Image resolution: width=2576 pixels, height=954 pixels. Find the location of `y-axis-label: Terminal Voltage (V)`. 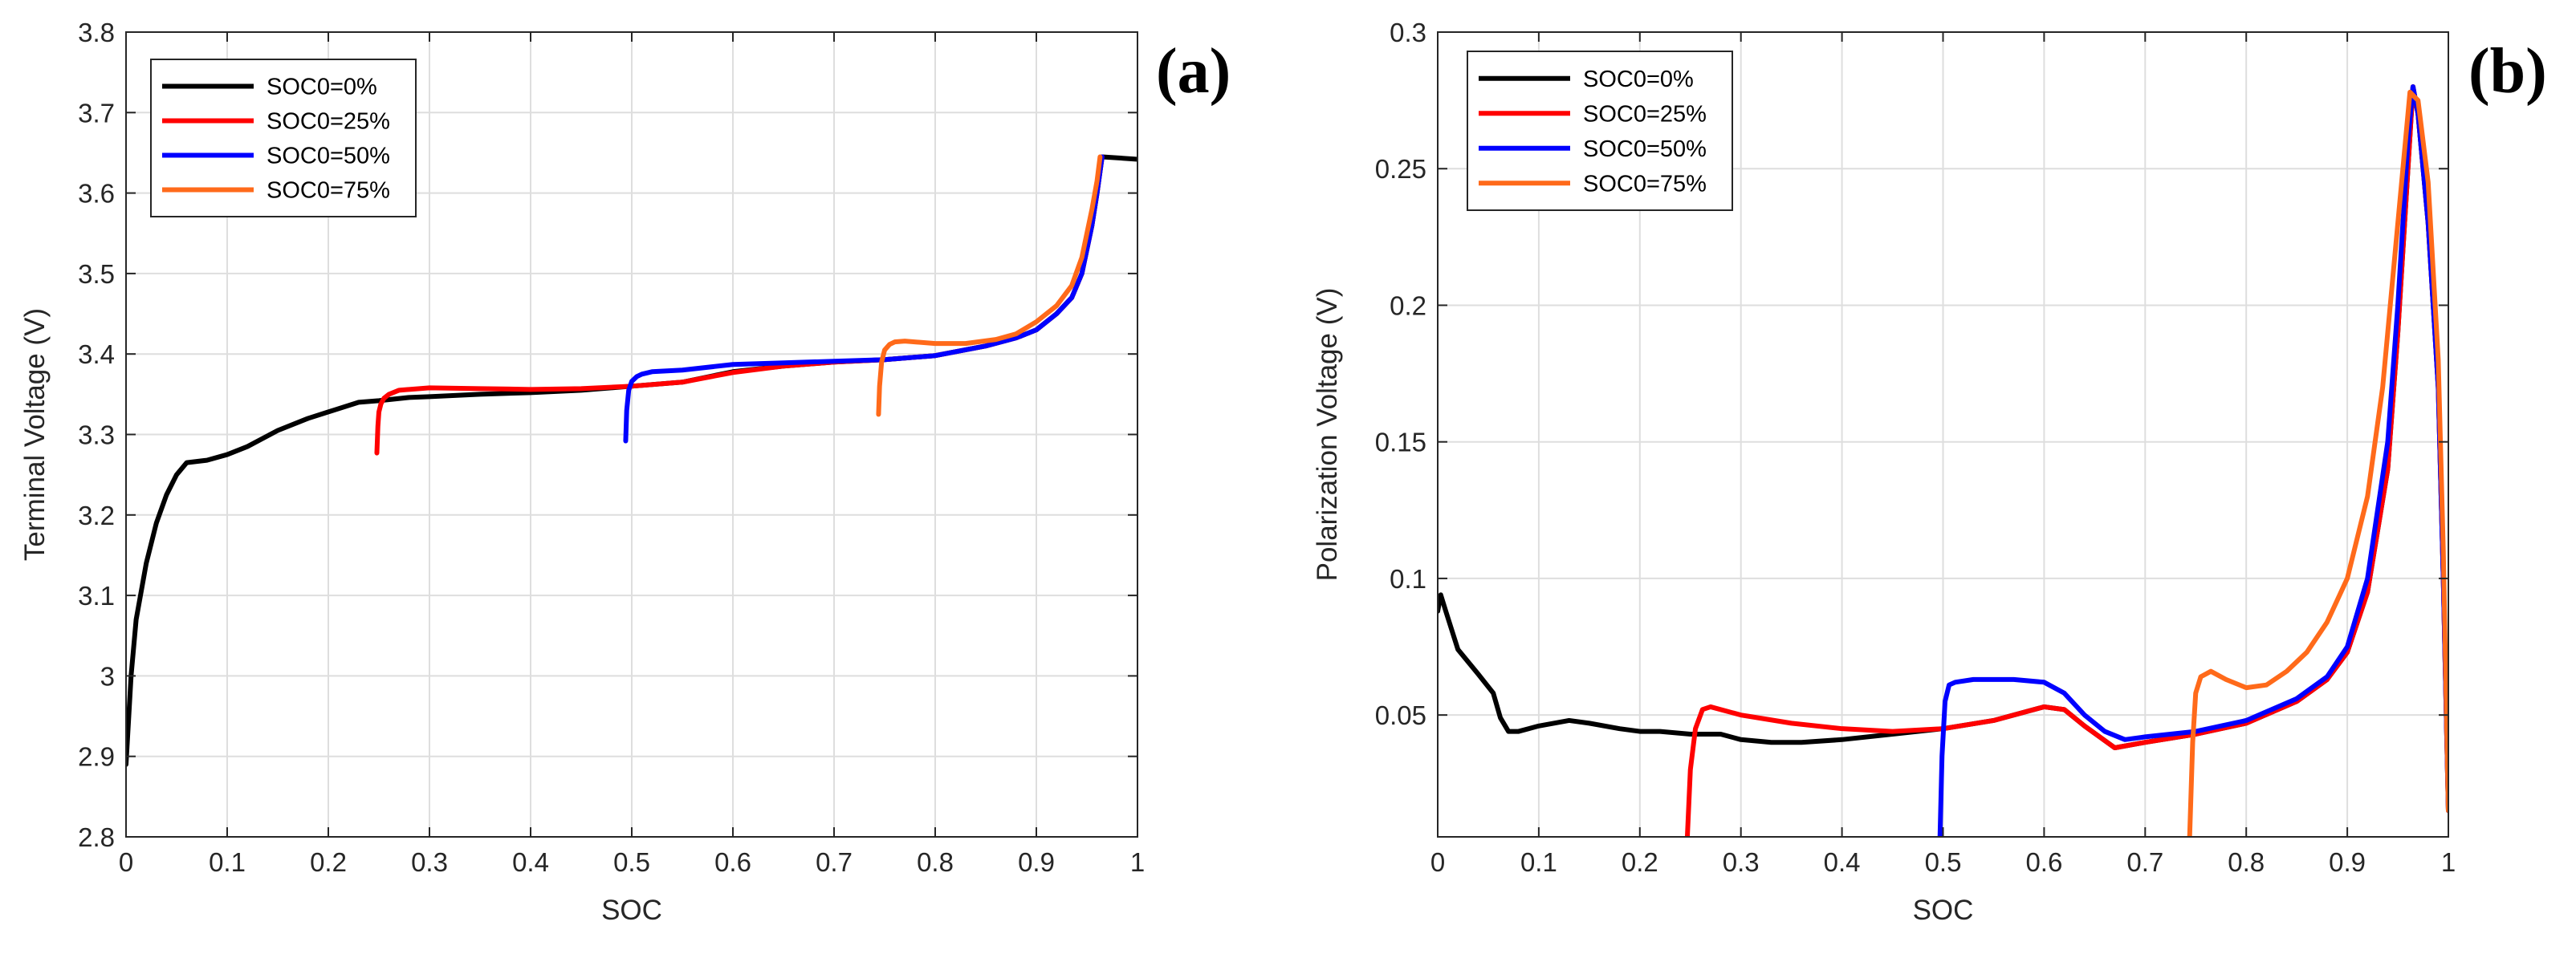

y-axis-label: Terminal Voltage (V) is located at coordinates (35, 434).